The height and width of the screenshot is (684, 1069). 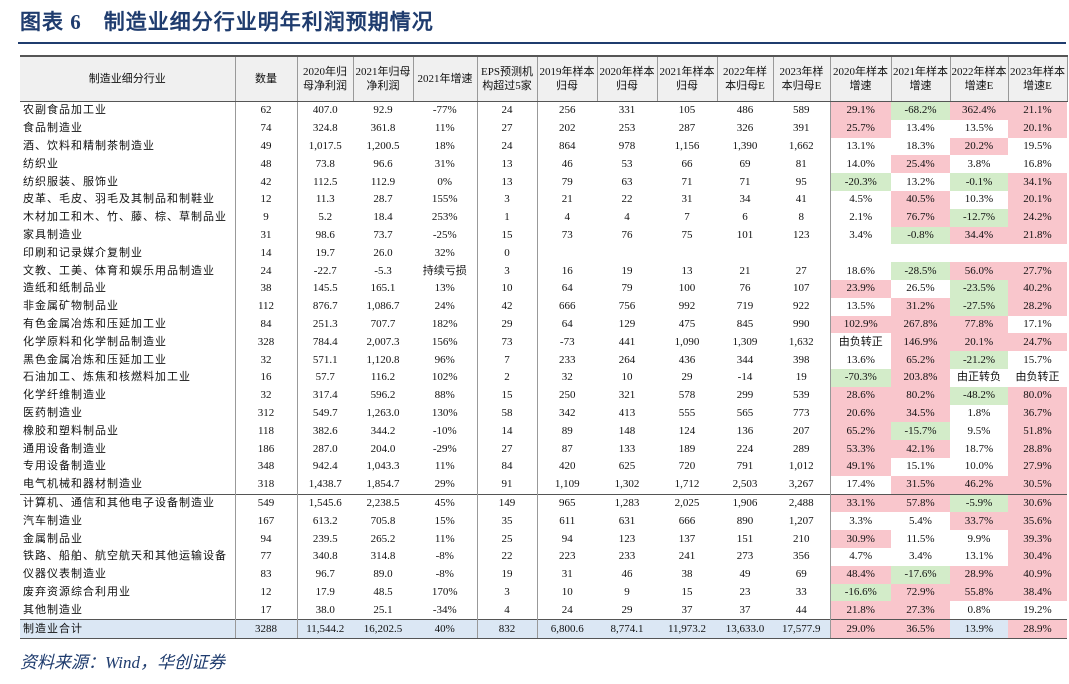 I want to click on table-cell: 34, so click(x=745, y=199).